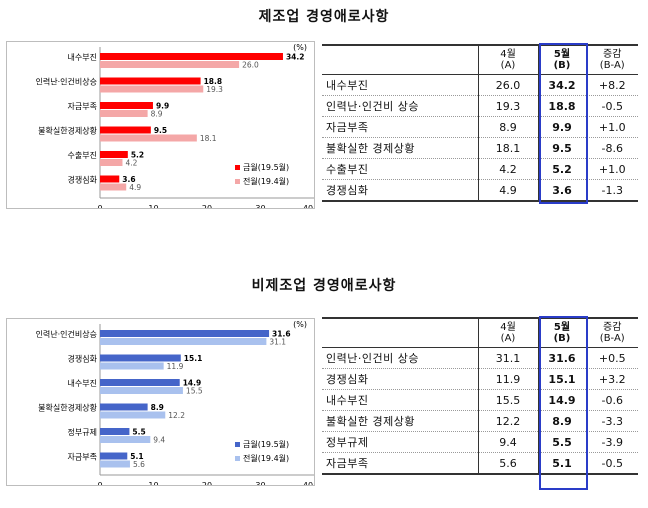 The image size is (648, 508). I want to click on table-header-row: 4월 (A) 5월 (B) 증감 (B-A), so click(480, 332).